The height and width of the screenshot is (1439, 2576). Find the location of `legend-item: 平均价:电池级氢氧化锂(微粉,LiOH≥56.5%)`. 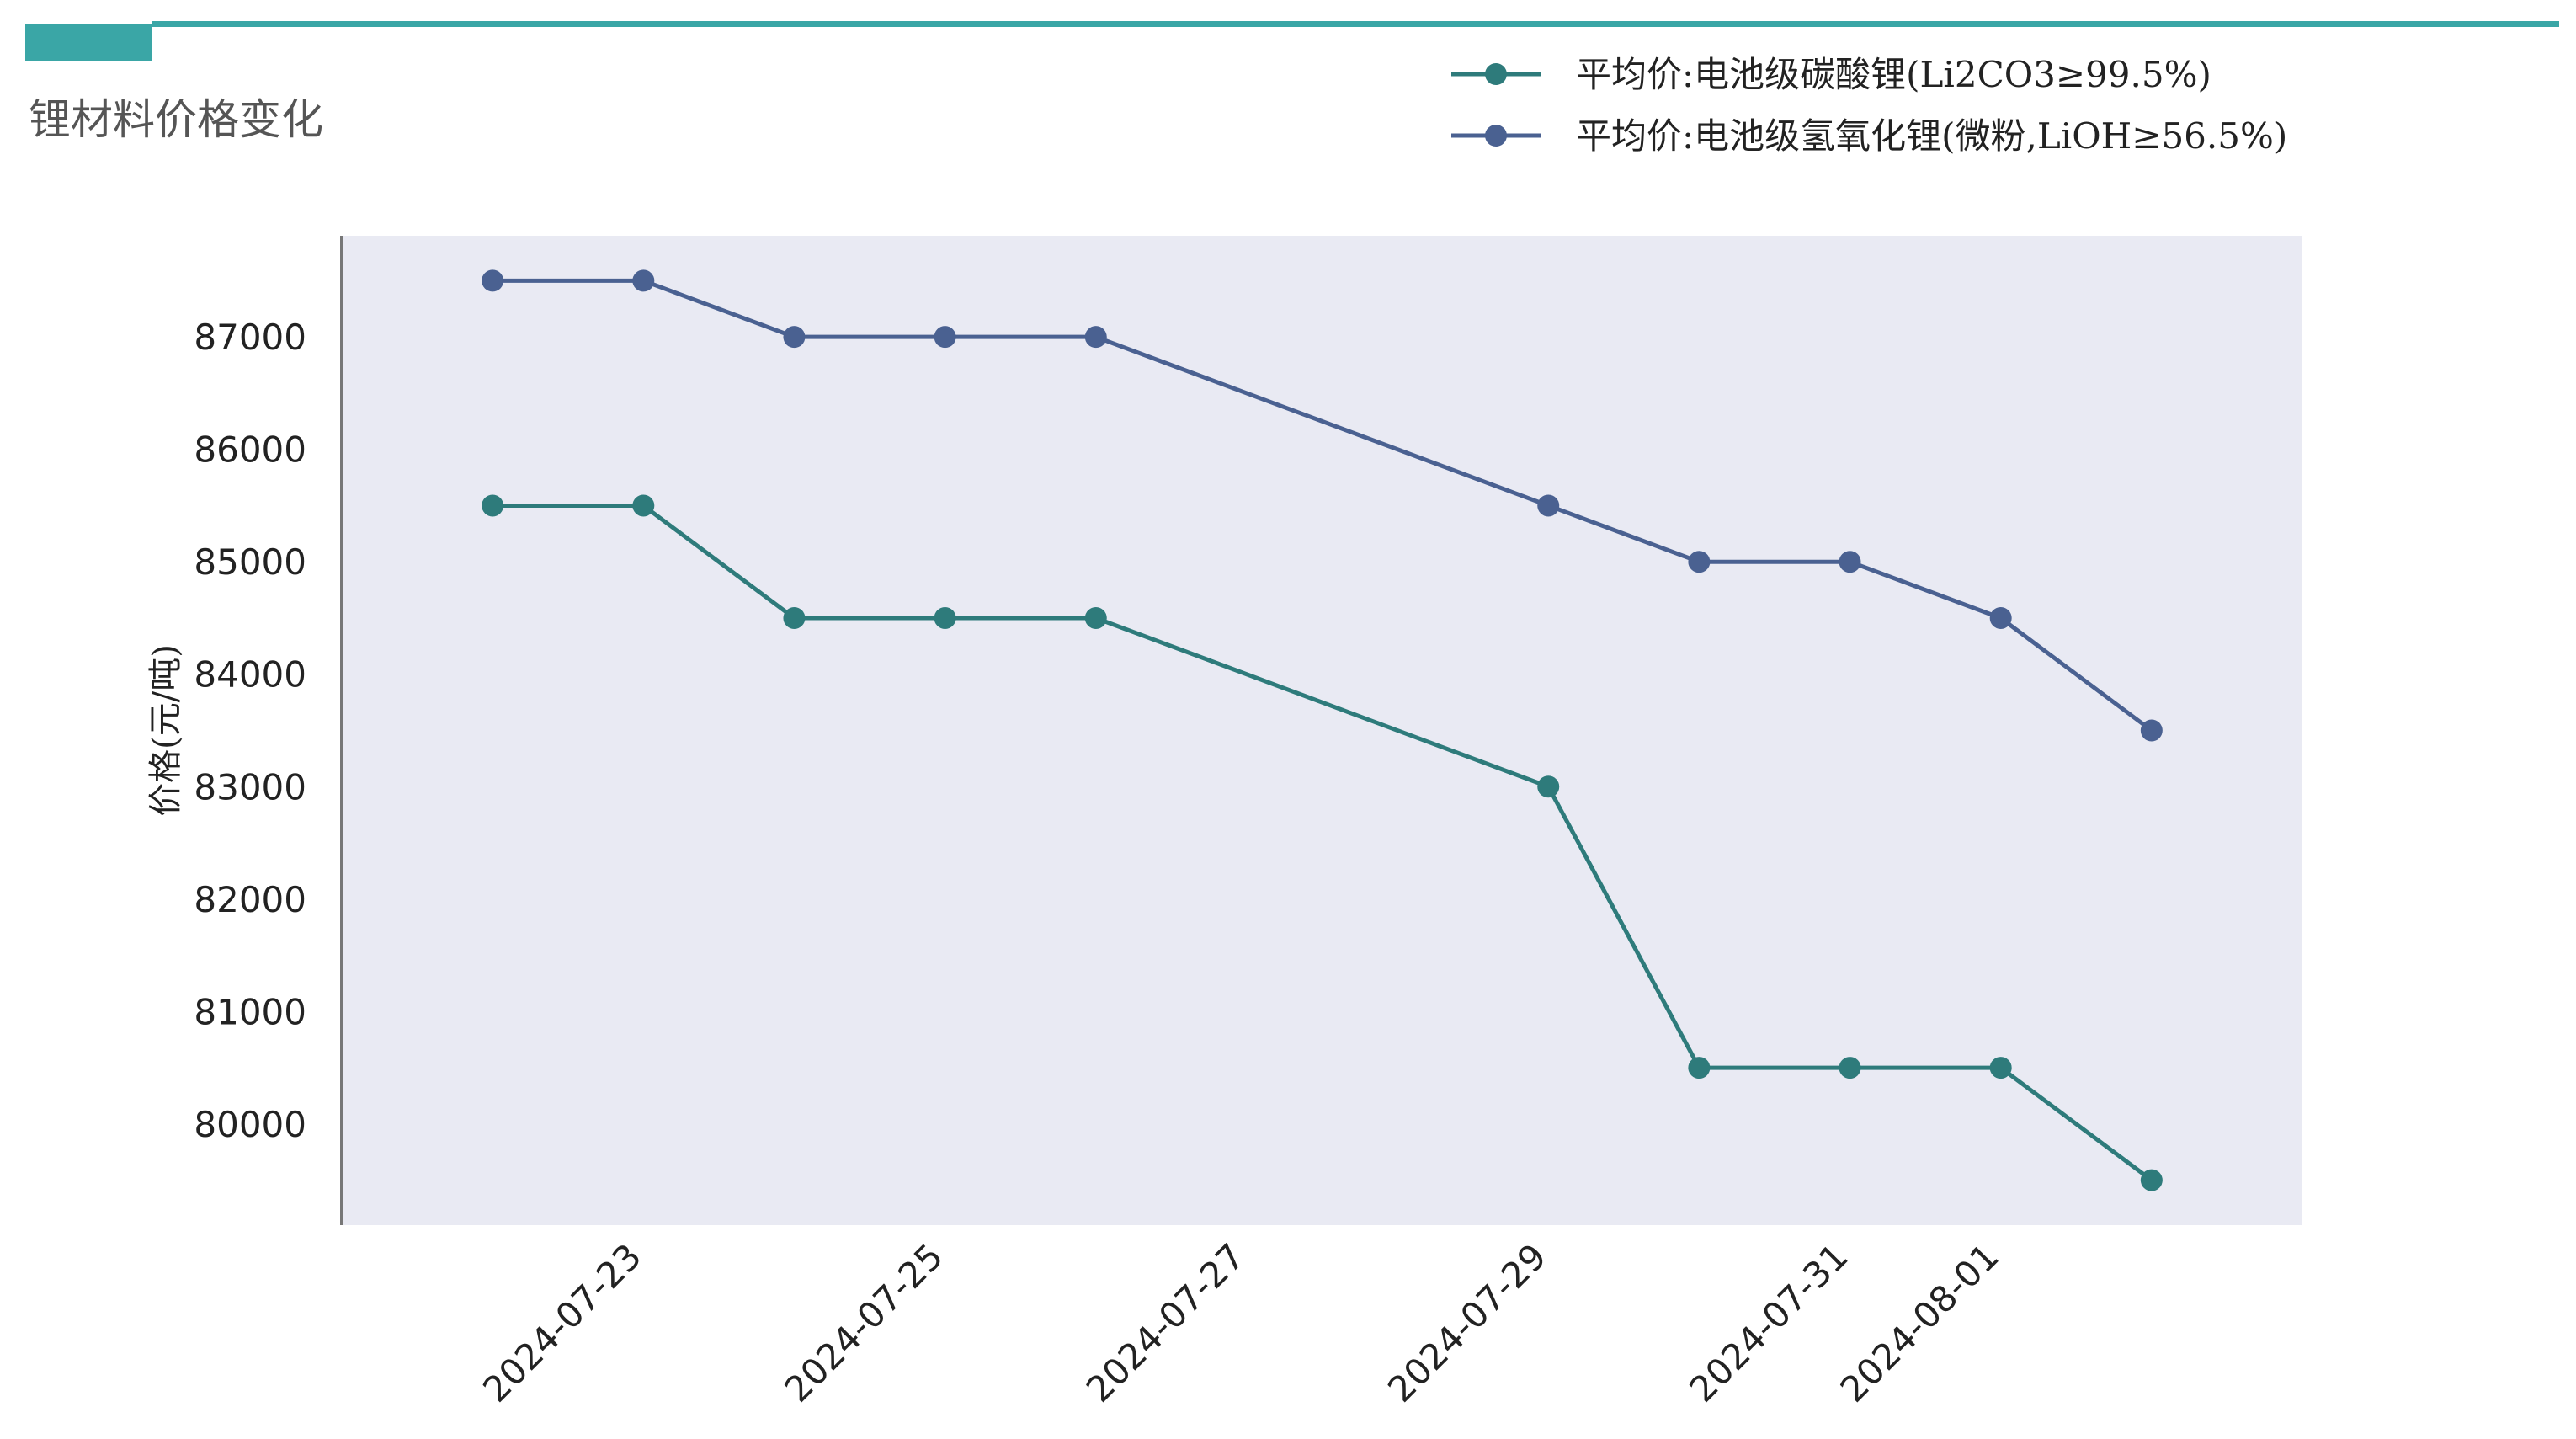

legend-item: 平均价:电池级氢氧化锂(微粉,LiOH≥56.5%) is located at coordinates (1869, 136).